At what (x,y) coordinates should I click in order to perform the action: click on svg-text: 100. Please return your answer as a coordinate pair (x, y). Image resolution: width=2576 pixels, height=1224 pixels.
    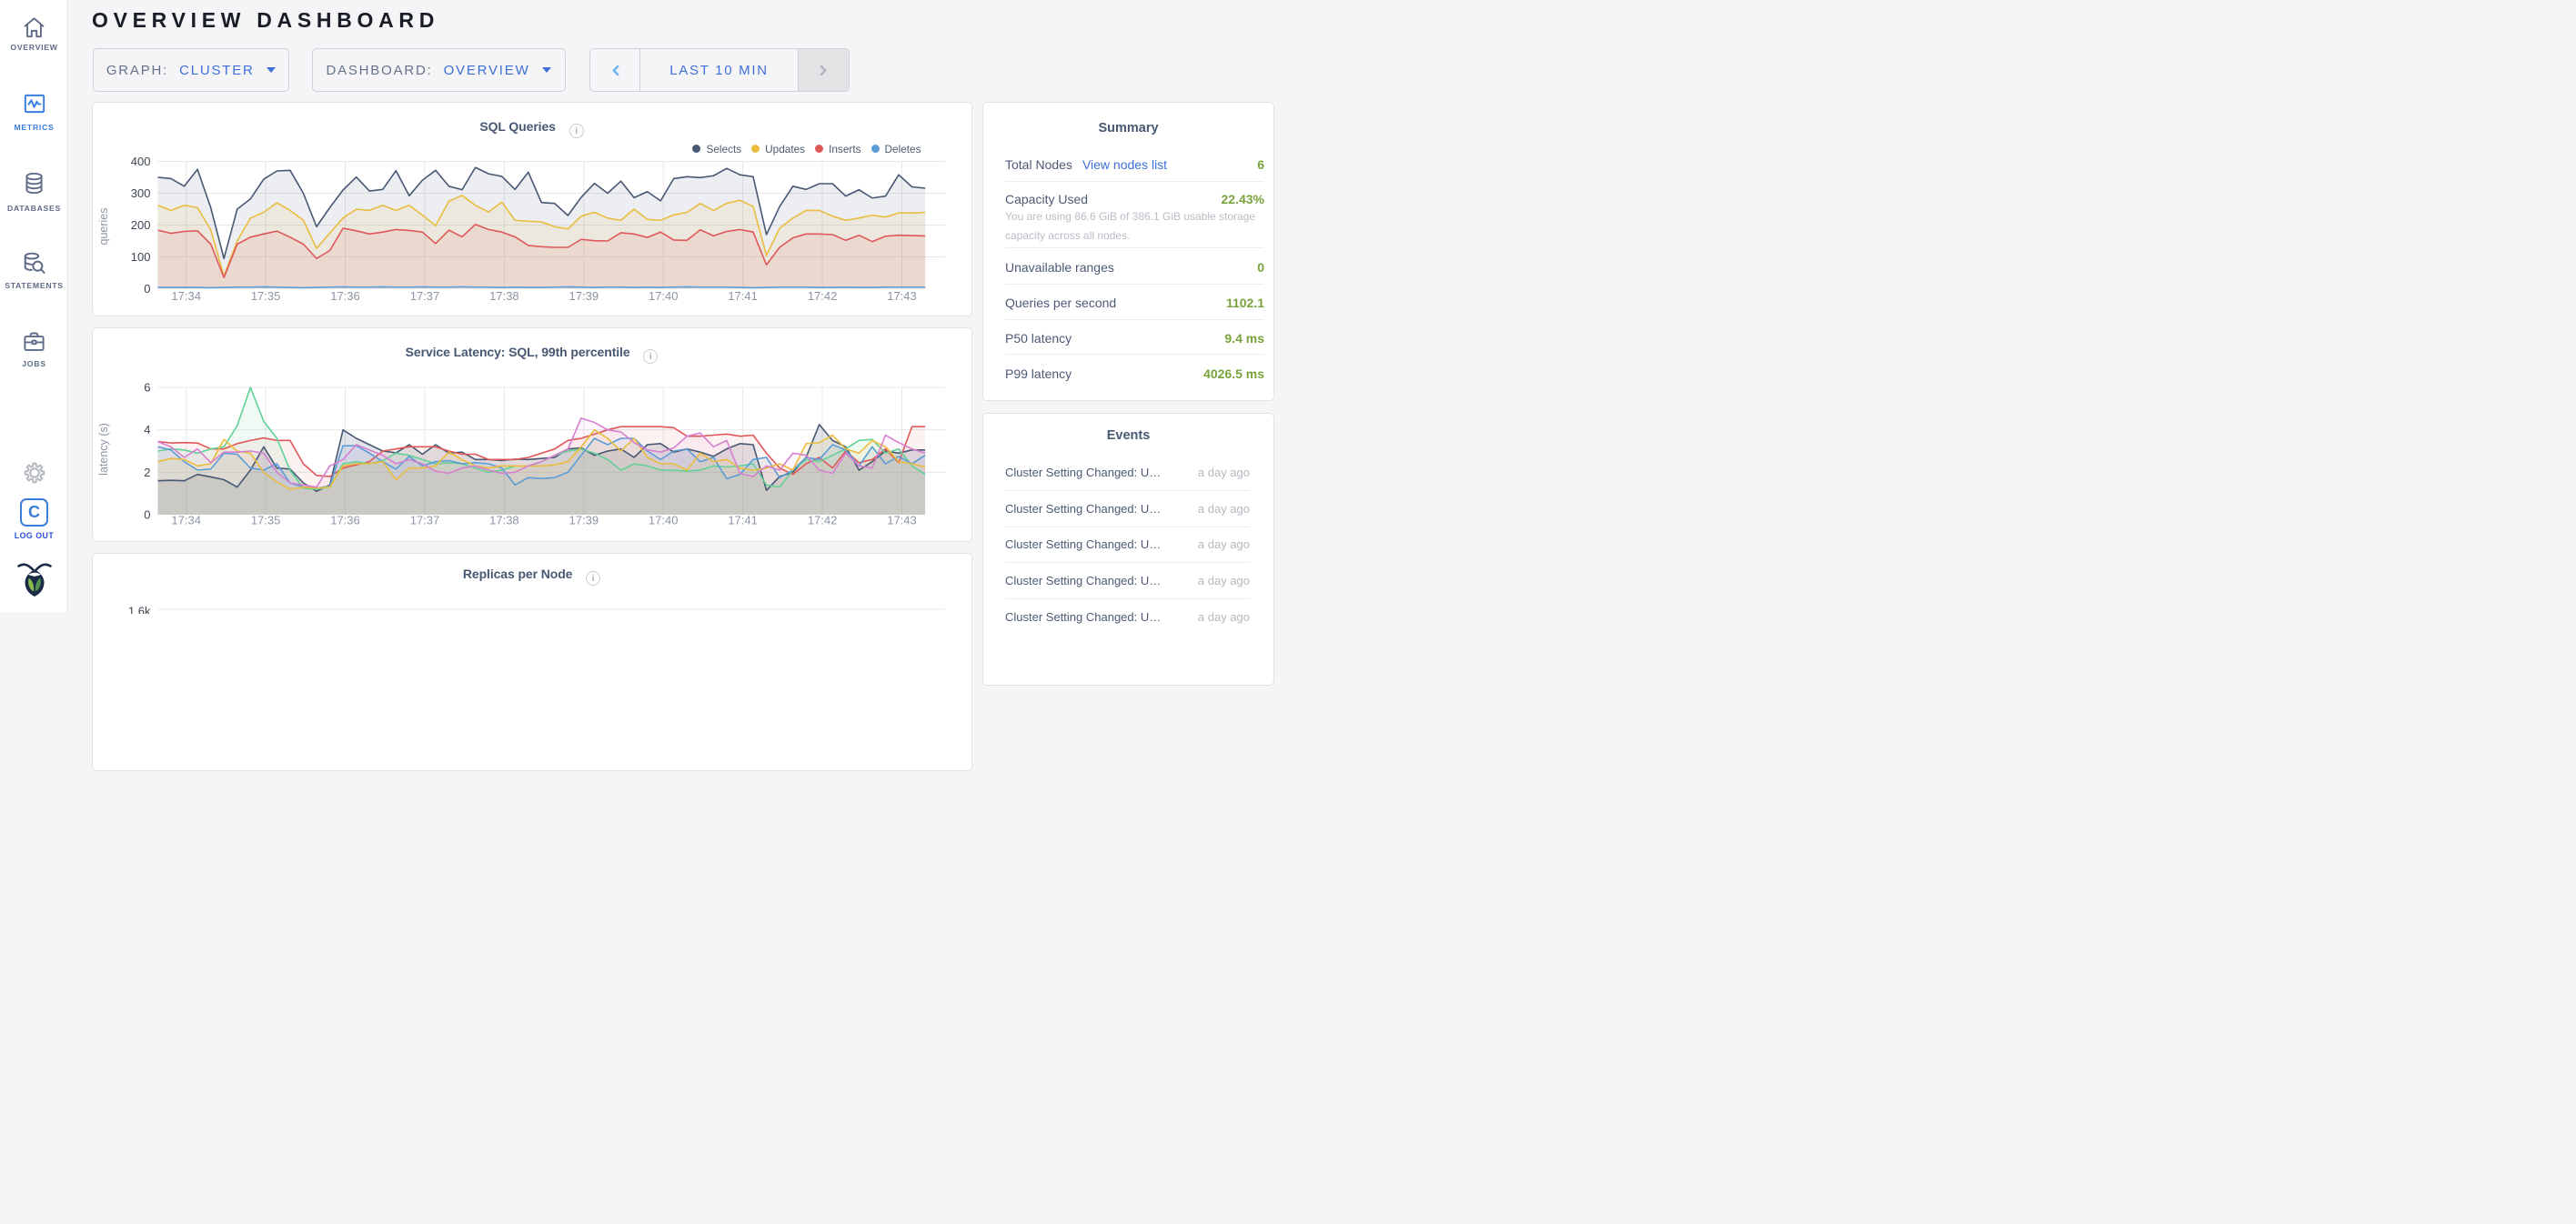
    Looking at the image, I should click on (140, 257).